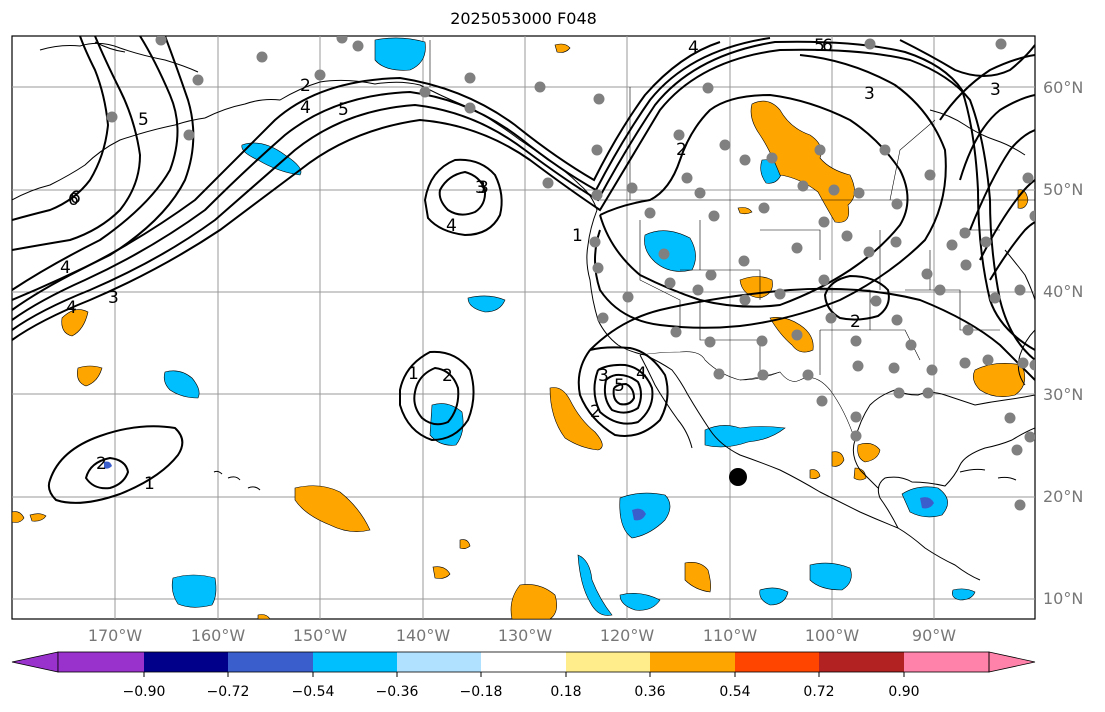 The image size is (1105, 712). What do you see at coordinates (320, 635) in the screenshot?
I see `lon-label-150W: 150°W` at bounding box center [320, 635].